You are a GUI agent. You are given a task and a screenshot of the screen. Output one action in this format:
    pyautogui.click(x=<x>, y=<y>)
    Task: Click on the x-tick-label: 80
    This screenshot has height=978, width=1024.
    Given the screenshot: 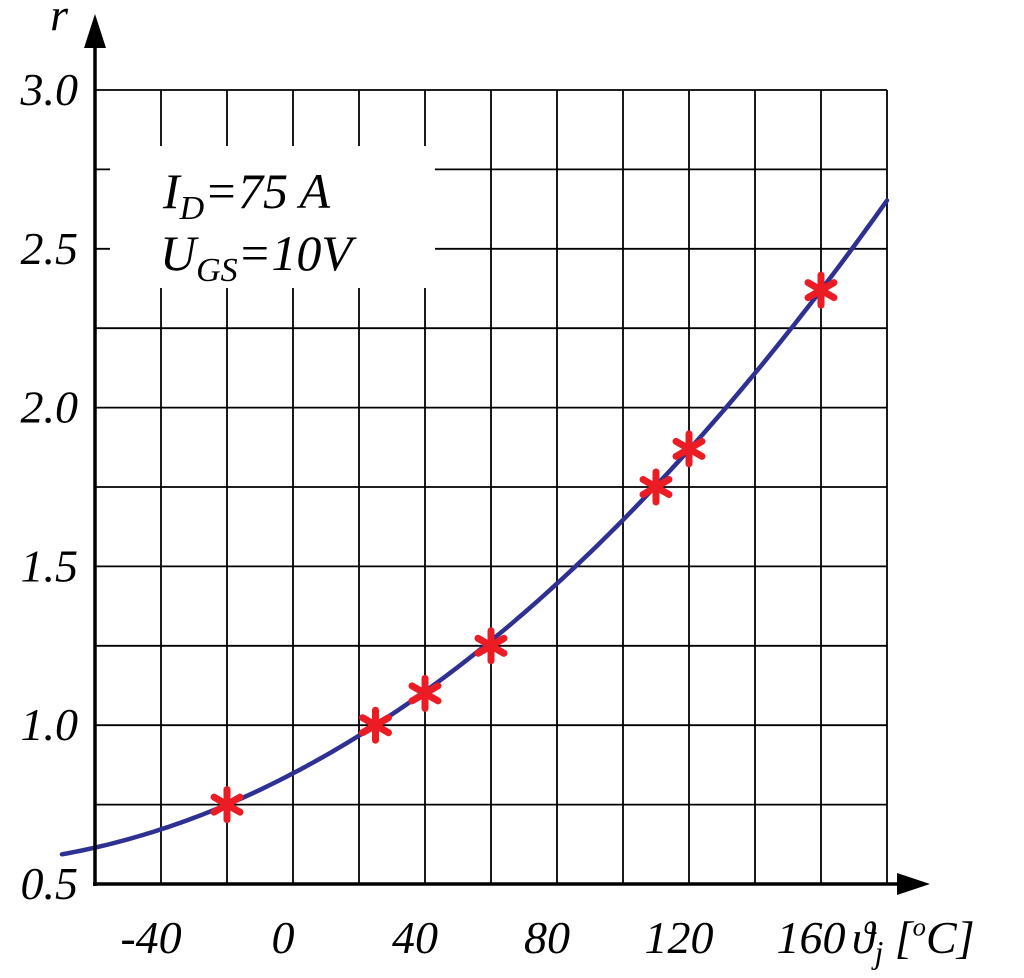 What is the action you would take?
    pyautogui.click(x=547, y=937)
    